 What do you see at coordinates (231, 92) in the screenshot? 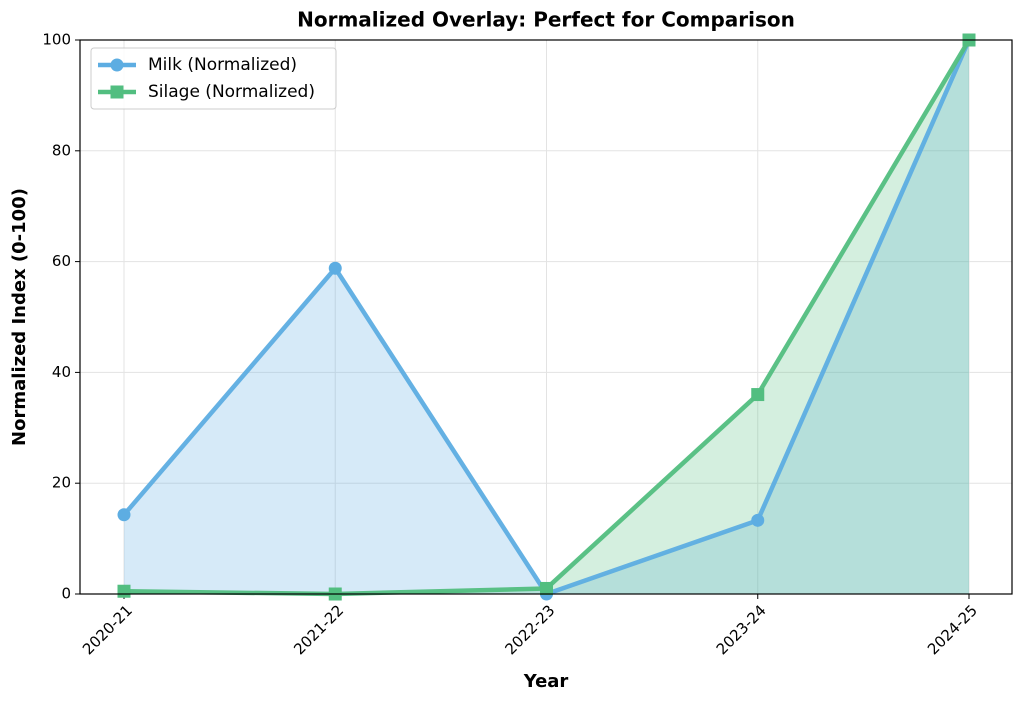
I see `legend-label: Silage (Normalized)` at bounding box center [231, 92].